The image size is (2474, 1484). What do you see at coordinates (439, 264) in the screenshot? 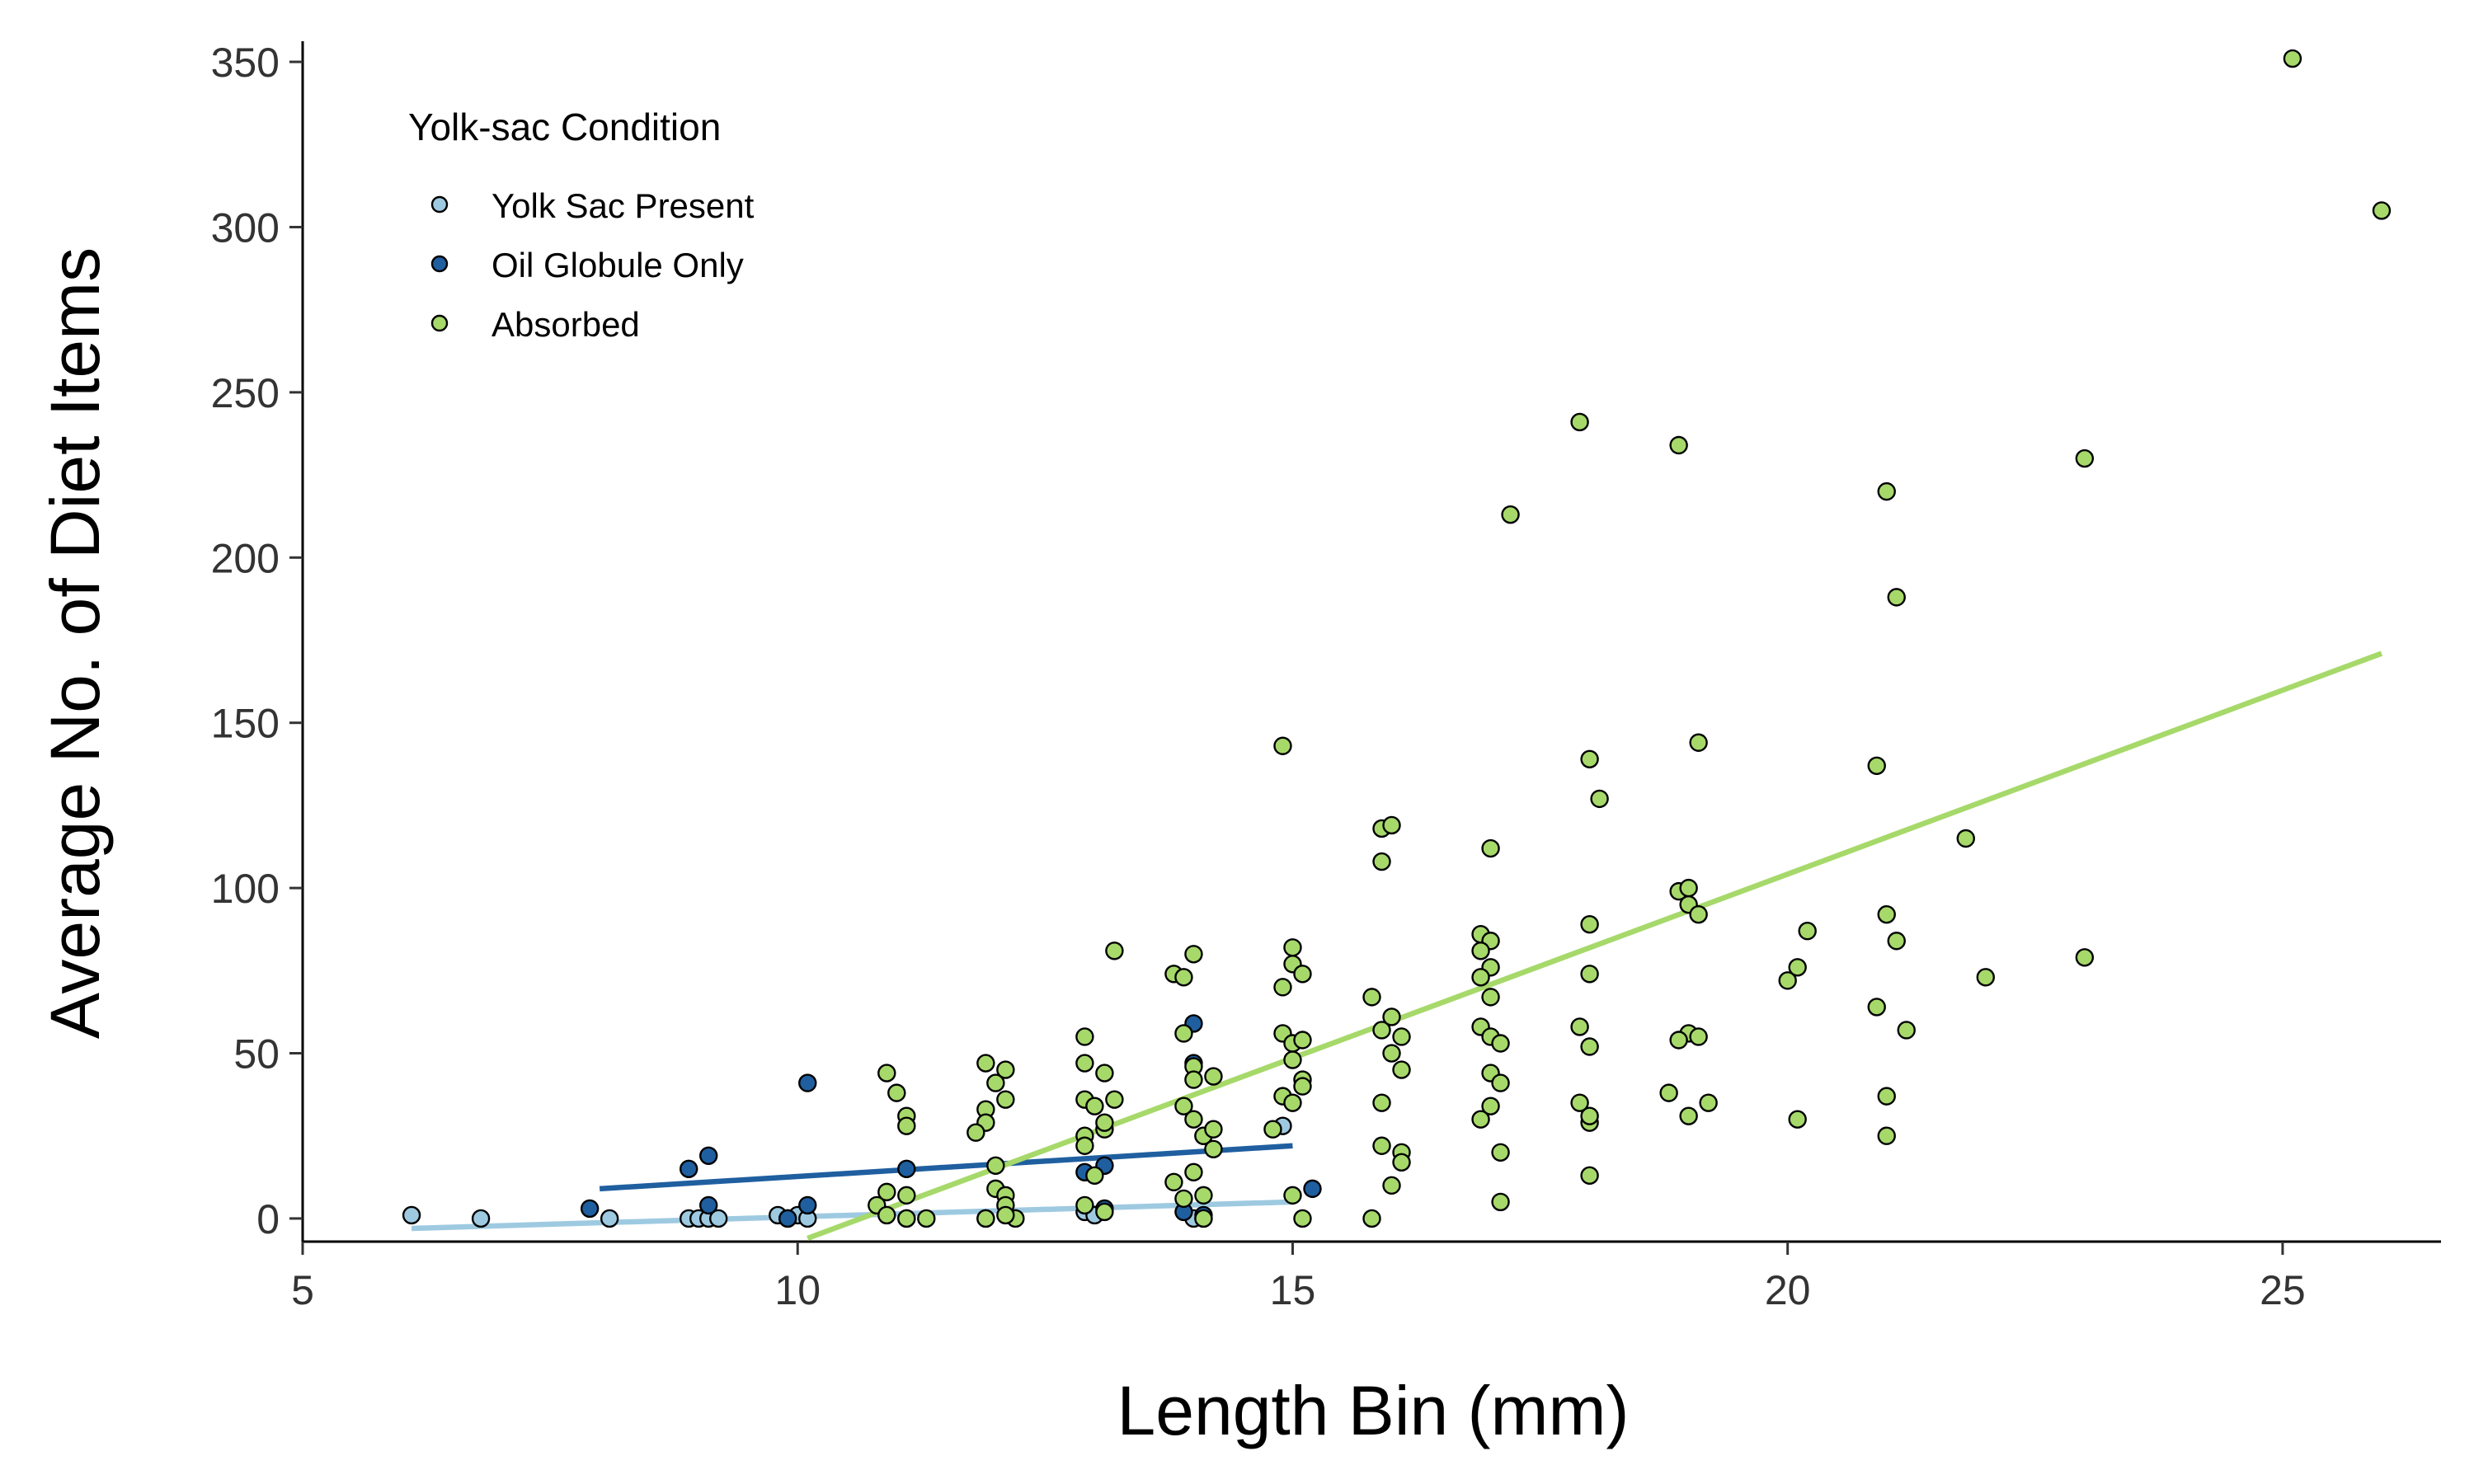
I see `legend-marker-oil-globule-only` at bounding box center [439, 264].